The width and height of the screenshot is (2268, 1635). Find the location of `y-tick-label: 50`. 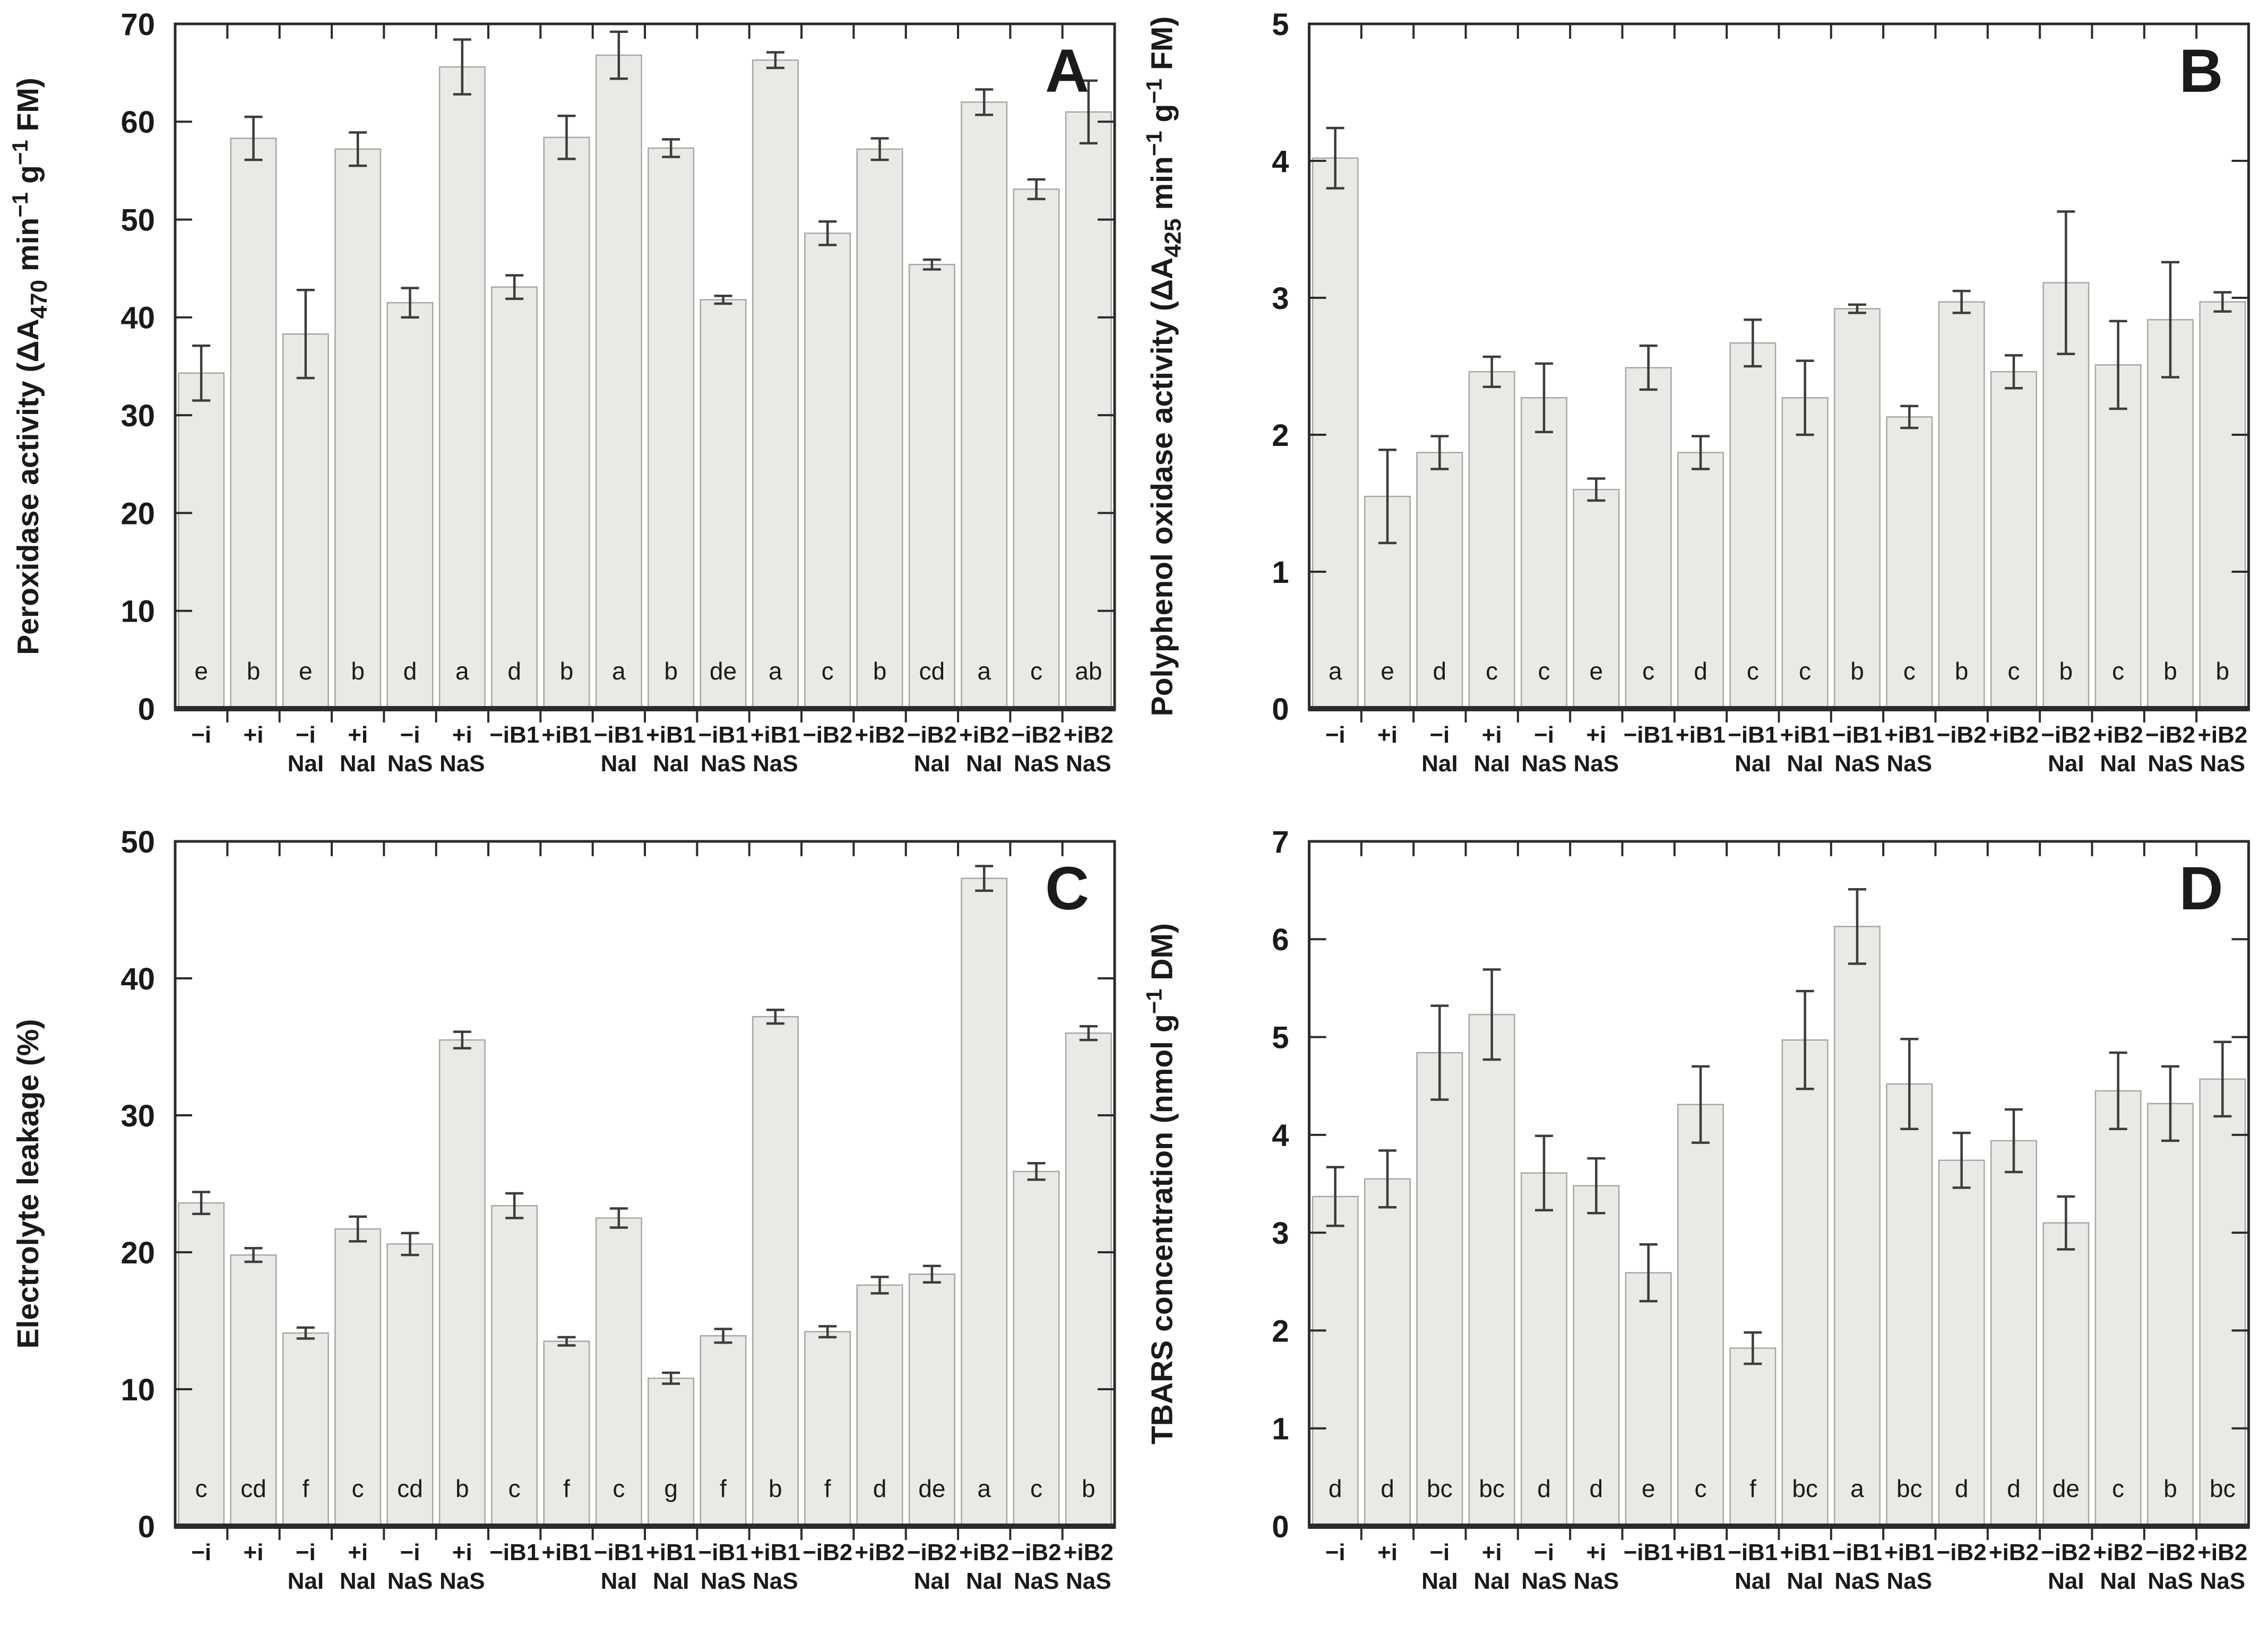

y-tick-label: 50 is located at coordinates (137, 220).